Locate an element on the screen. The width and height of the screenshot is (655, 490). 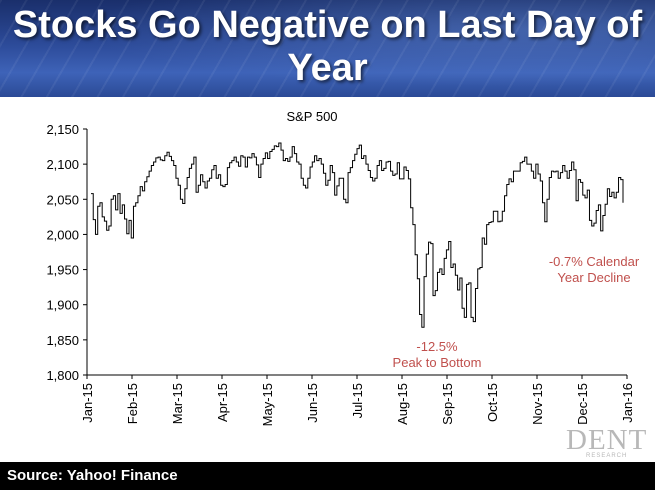
x-tick-label: Dec-15 is located at coordinates (582, 404).